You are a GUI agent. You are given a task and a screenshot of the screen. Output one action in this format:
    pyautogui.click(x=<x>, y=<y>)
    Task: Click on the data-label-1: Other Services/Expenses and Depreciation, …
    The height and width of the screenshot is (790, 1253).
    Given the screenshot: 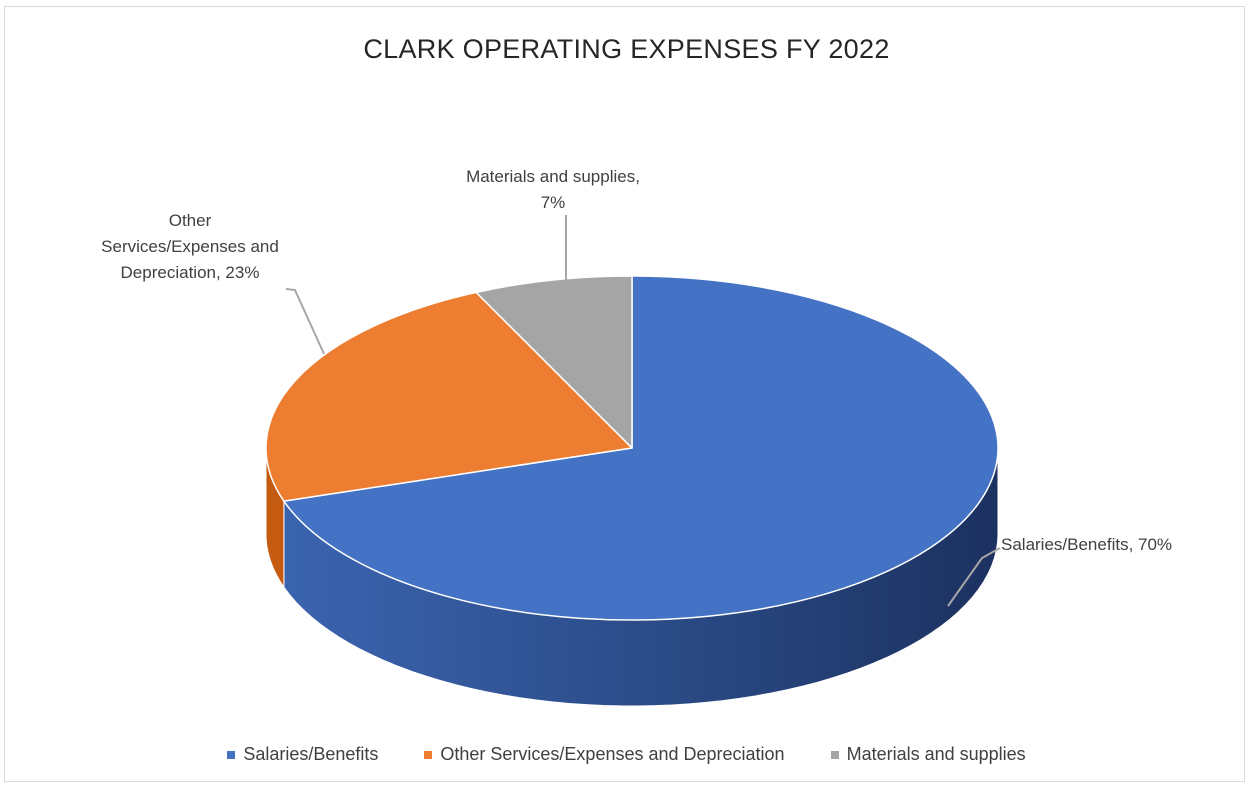 What is the action you would take?
    pyautogui.click(x=190, y=246)
    